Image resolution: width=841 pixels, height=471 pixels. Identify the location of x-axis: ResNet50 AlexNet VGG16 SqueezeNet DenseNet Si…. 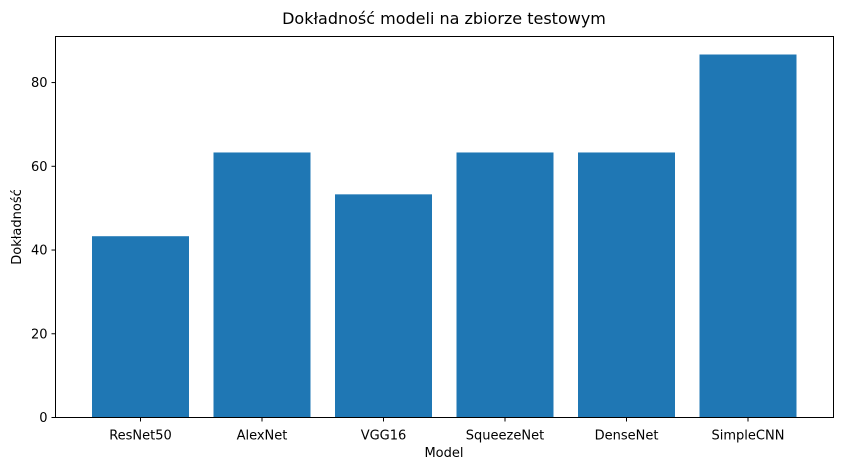
(447, 430).